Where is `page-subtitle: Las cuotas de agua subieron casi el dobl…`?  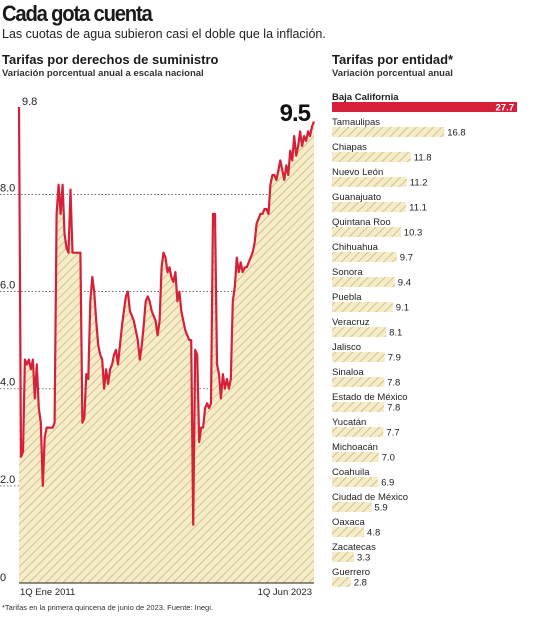
page-subtitle: Las cuotas de agua subieron casi el dobl… is located at coordinates (164, 34).